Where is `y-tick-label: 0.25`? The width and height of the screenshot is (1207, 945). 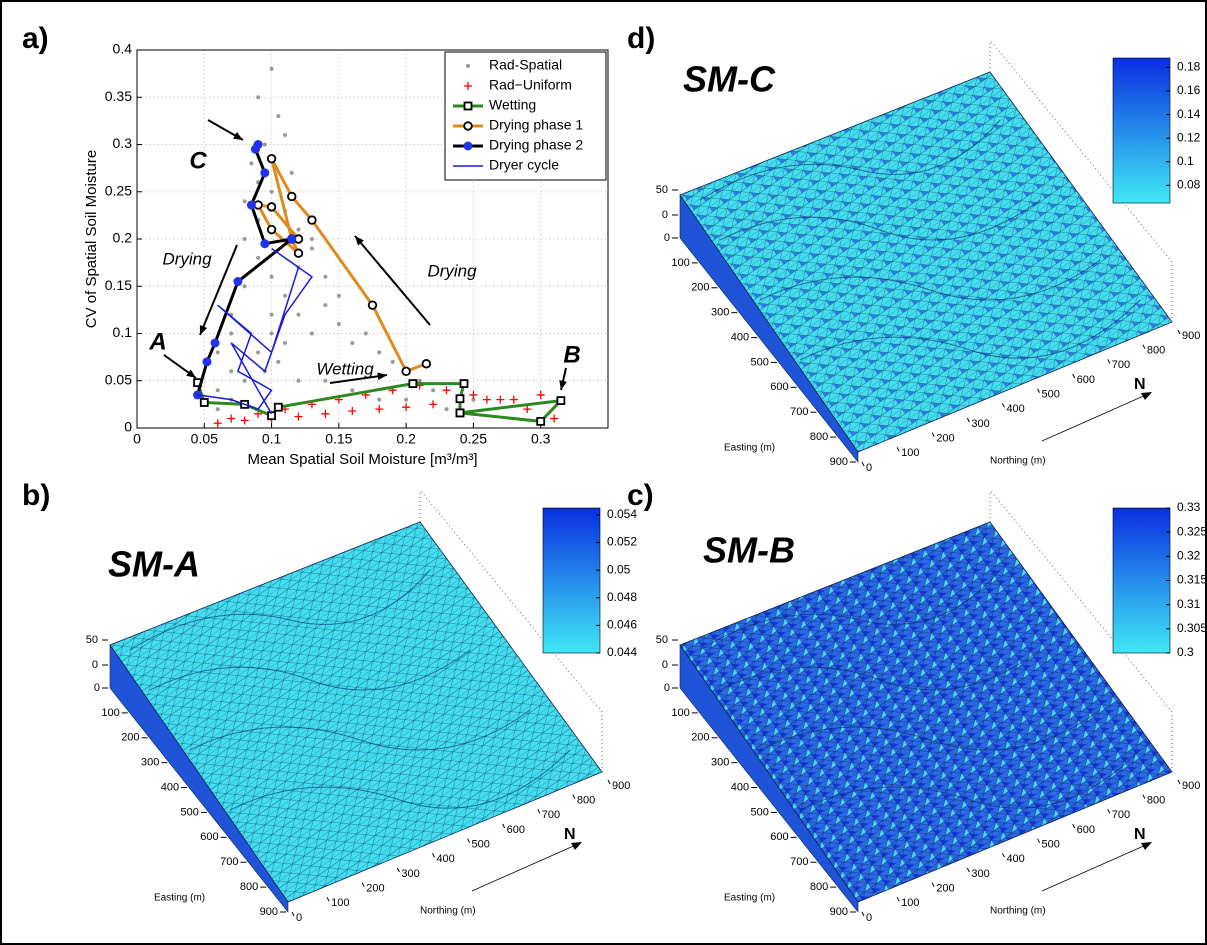 y-tick-label: 0.25 is located at coordinates (118, 190).